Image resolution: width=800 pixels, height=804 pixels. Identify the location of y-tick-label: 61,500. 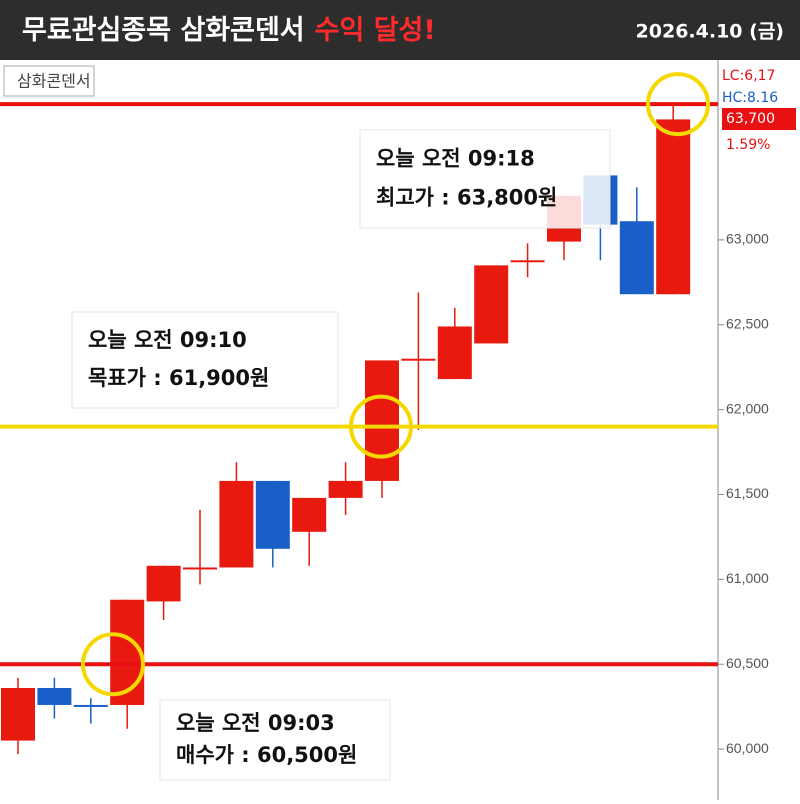
(747, 493).